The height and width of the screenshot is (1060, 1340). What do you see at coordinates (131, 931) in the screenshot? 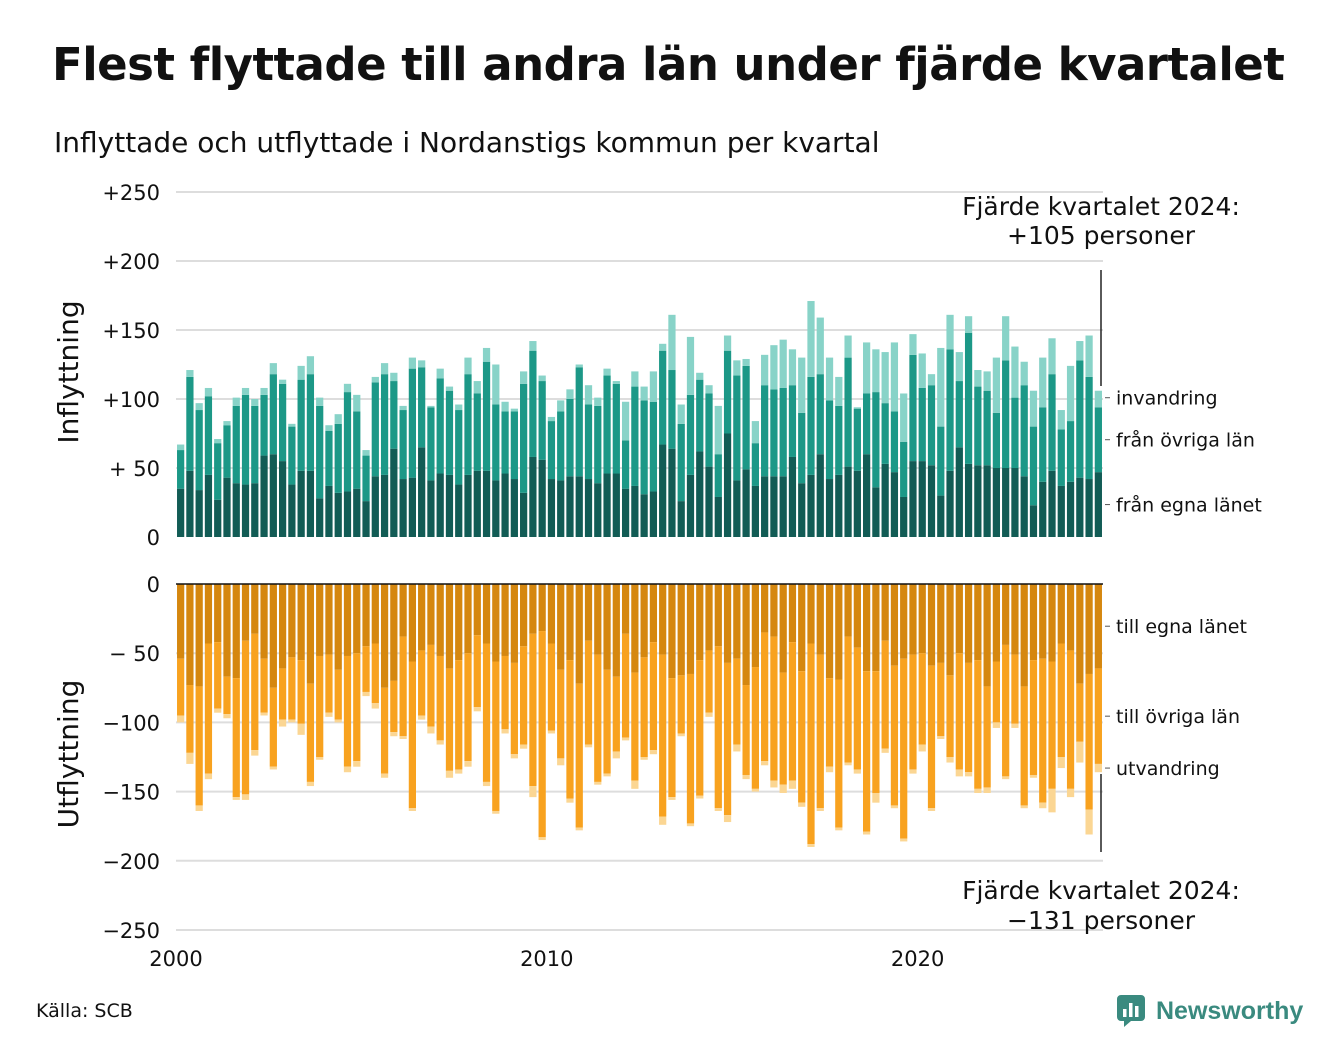
I see `y-tick-label: −250` at bounding box center [131, 931].